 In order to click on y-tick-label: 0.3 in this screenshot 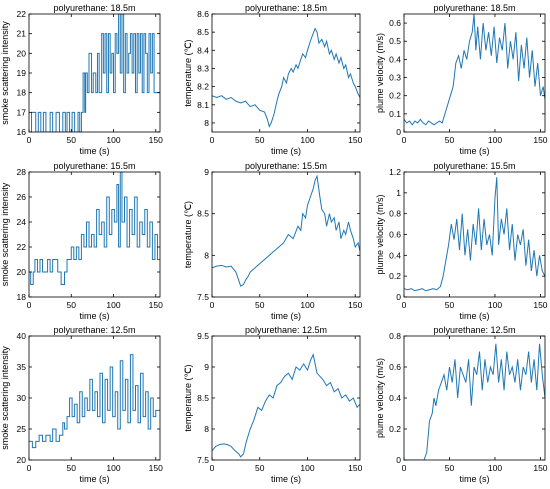, I will do `click(395, 78)`.